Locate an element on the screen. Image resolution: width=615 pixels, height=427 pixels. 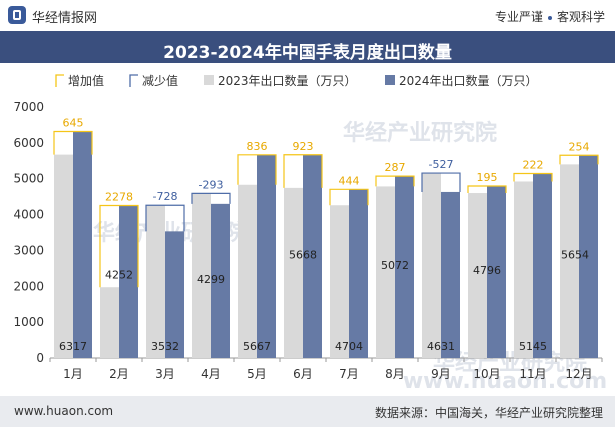
x-tick-label: 5月 is located at coordinates (257, 374).